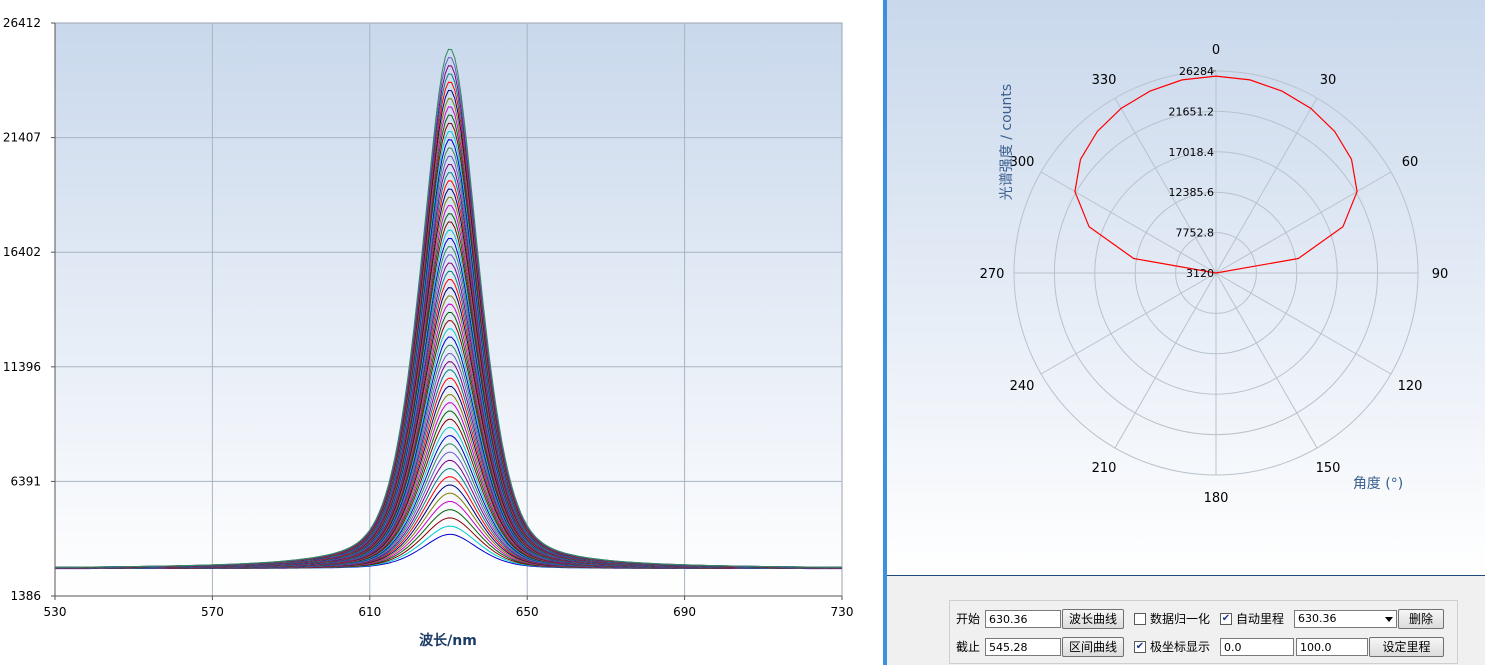  I want to click on y-tick-label: 1386, so click(25, 596).